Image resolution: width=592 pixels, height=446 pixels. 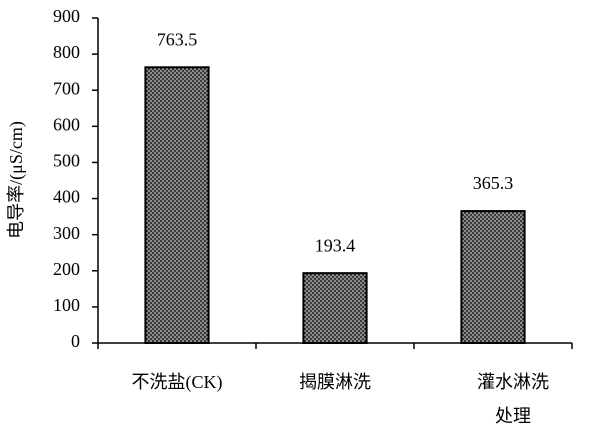 I want to click on data-label: 365.3, so click(x=493, y=183).